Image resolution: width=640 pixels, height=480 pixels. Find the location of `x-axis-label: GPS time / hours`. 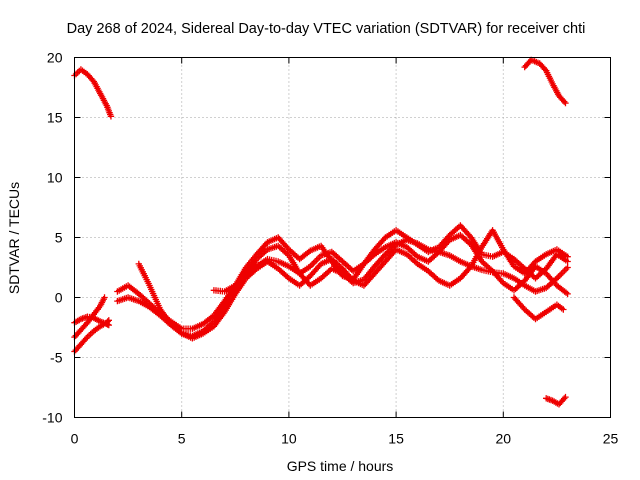

x-axis-label: GPS time / hours is located at coordinates (340, 466).